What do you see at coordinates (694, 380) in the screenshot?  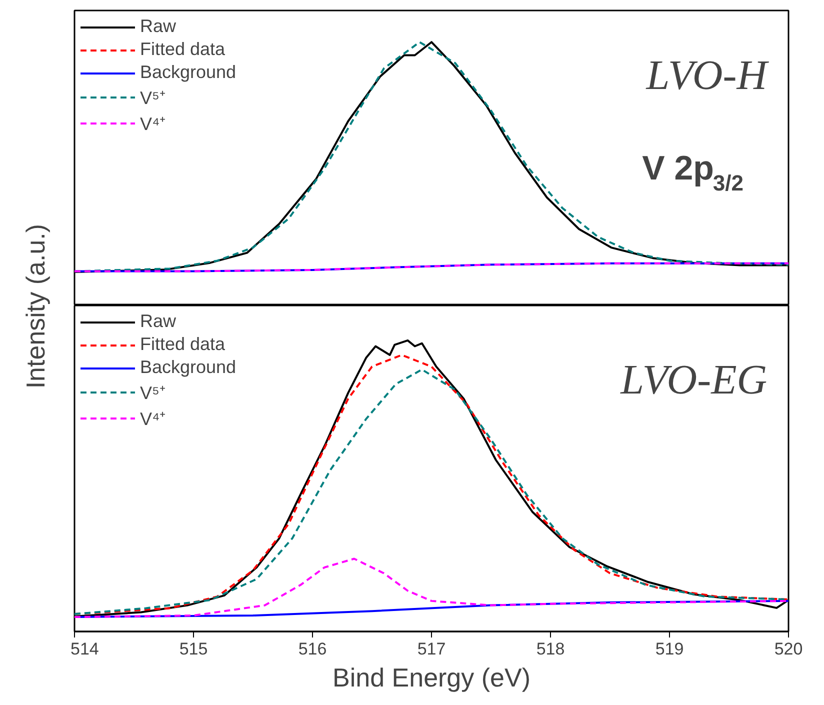 I see `annotation: LVO-EG` at bounding box center [694, 380].